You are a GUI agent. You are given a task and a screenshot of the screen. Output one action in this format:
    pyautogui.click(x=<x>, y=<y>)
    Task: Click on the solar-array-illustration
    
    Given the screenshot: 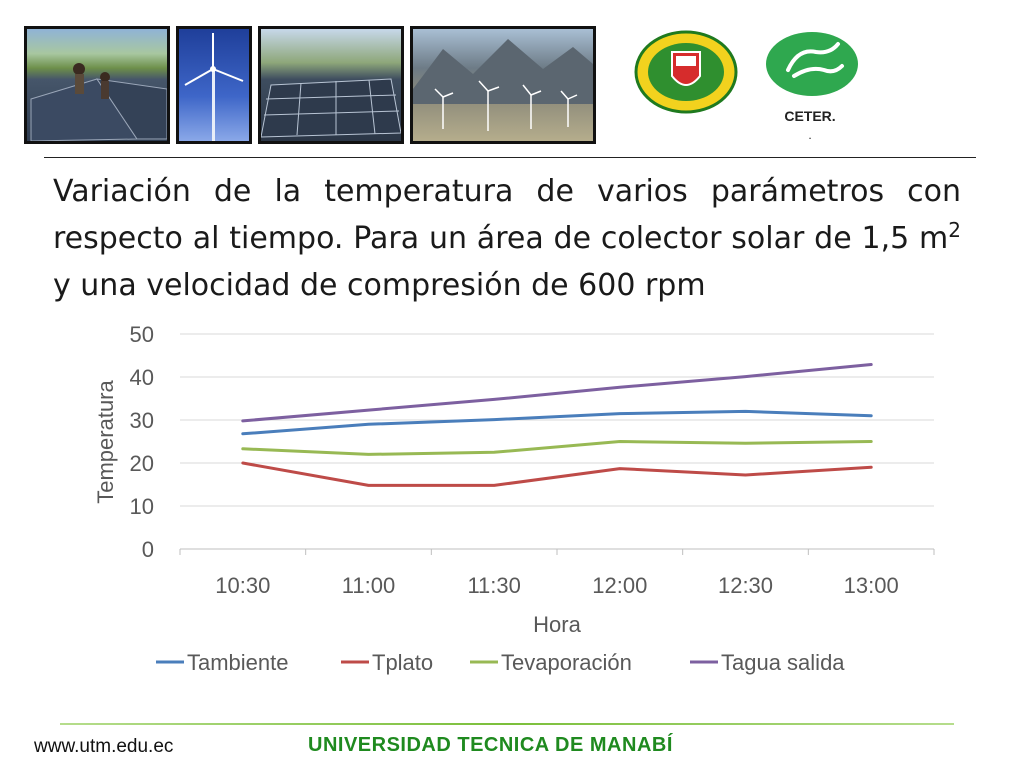 What is the action you would take?
    pyautogui.click(x=331, y=108)
    